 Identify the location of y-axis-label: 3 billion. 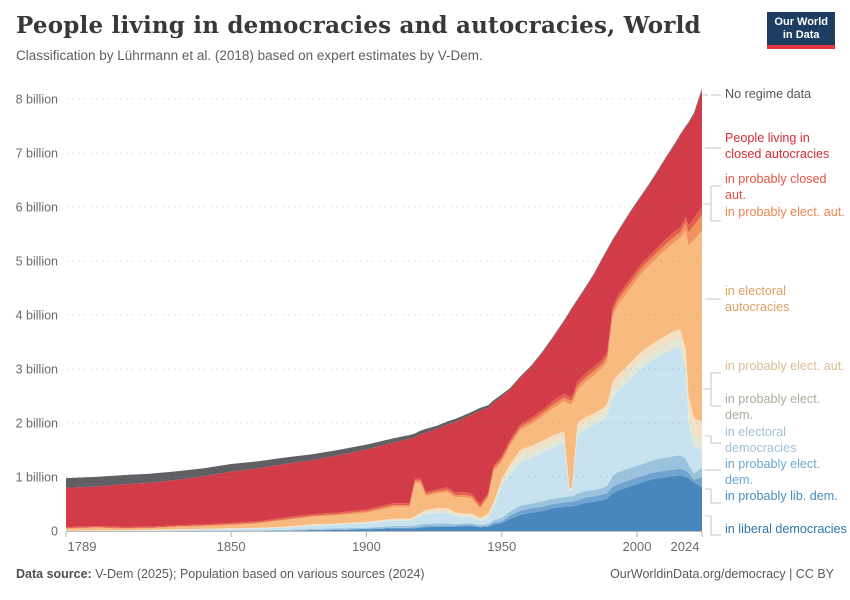
(37, 370).